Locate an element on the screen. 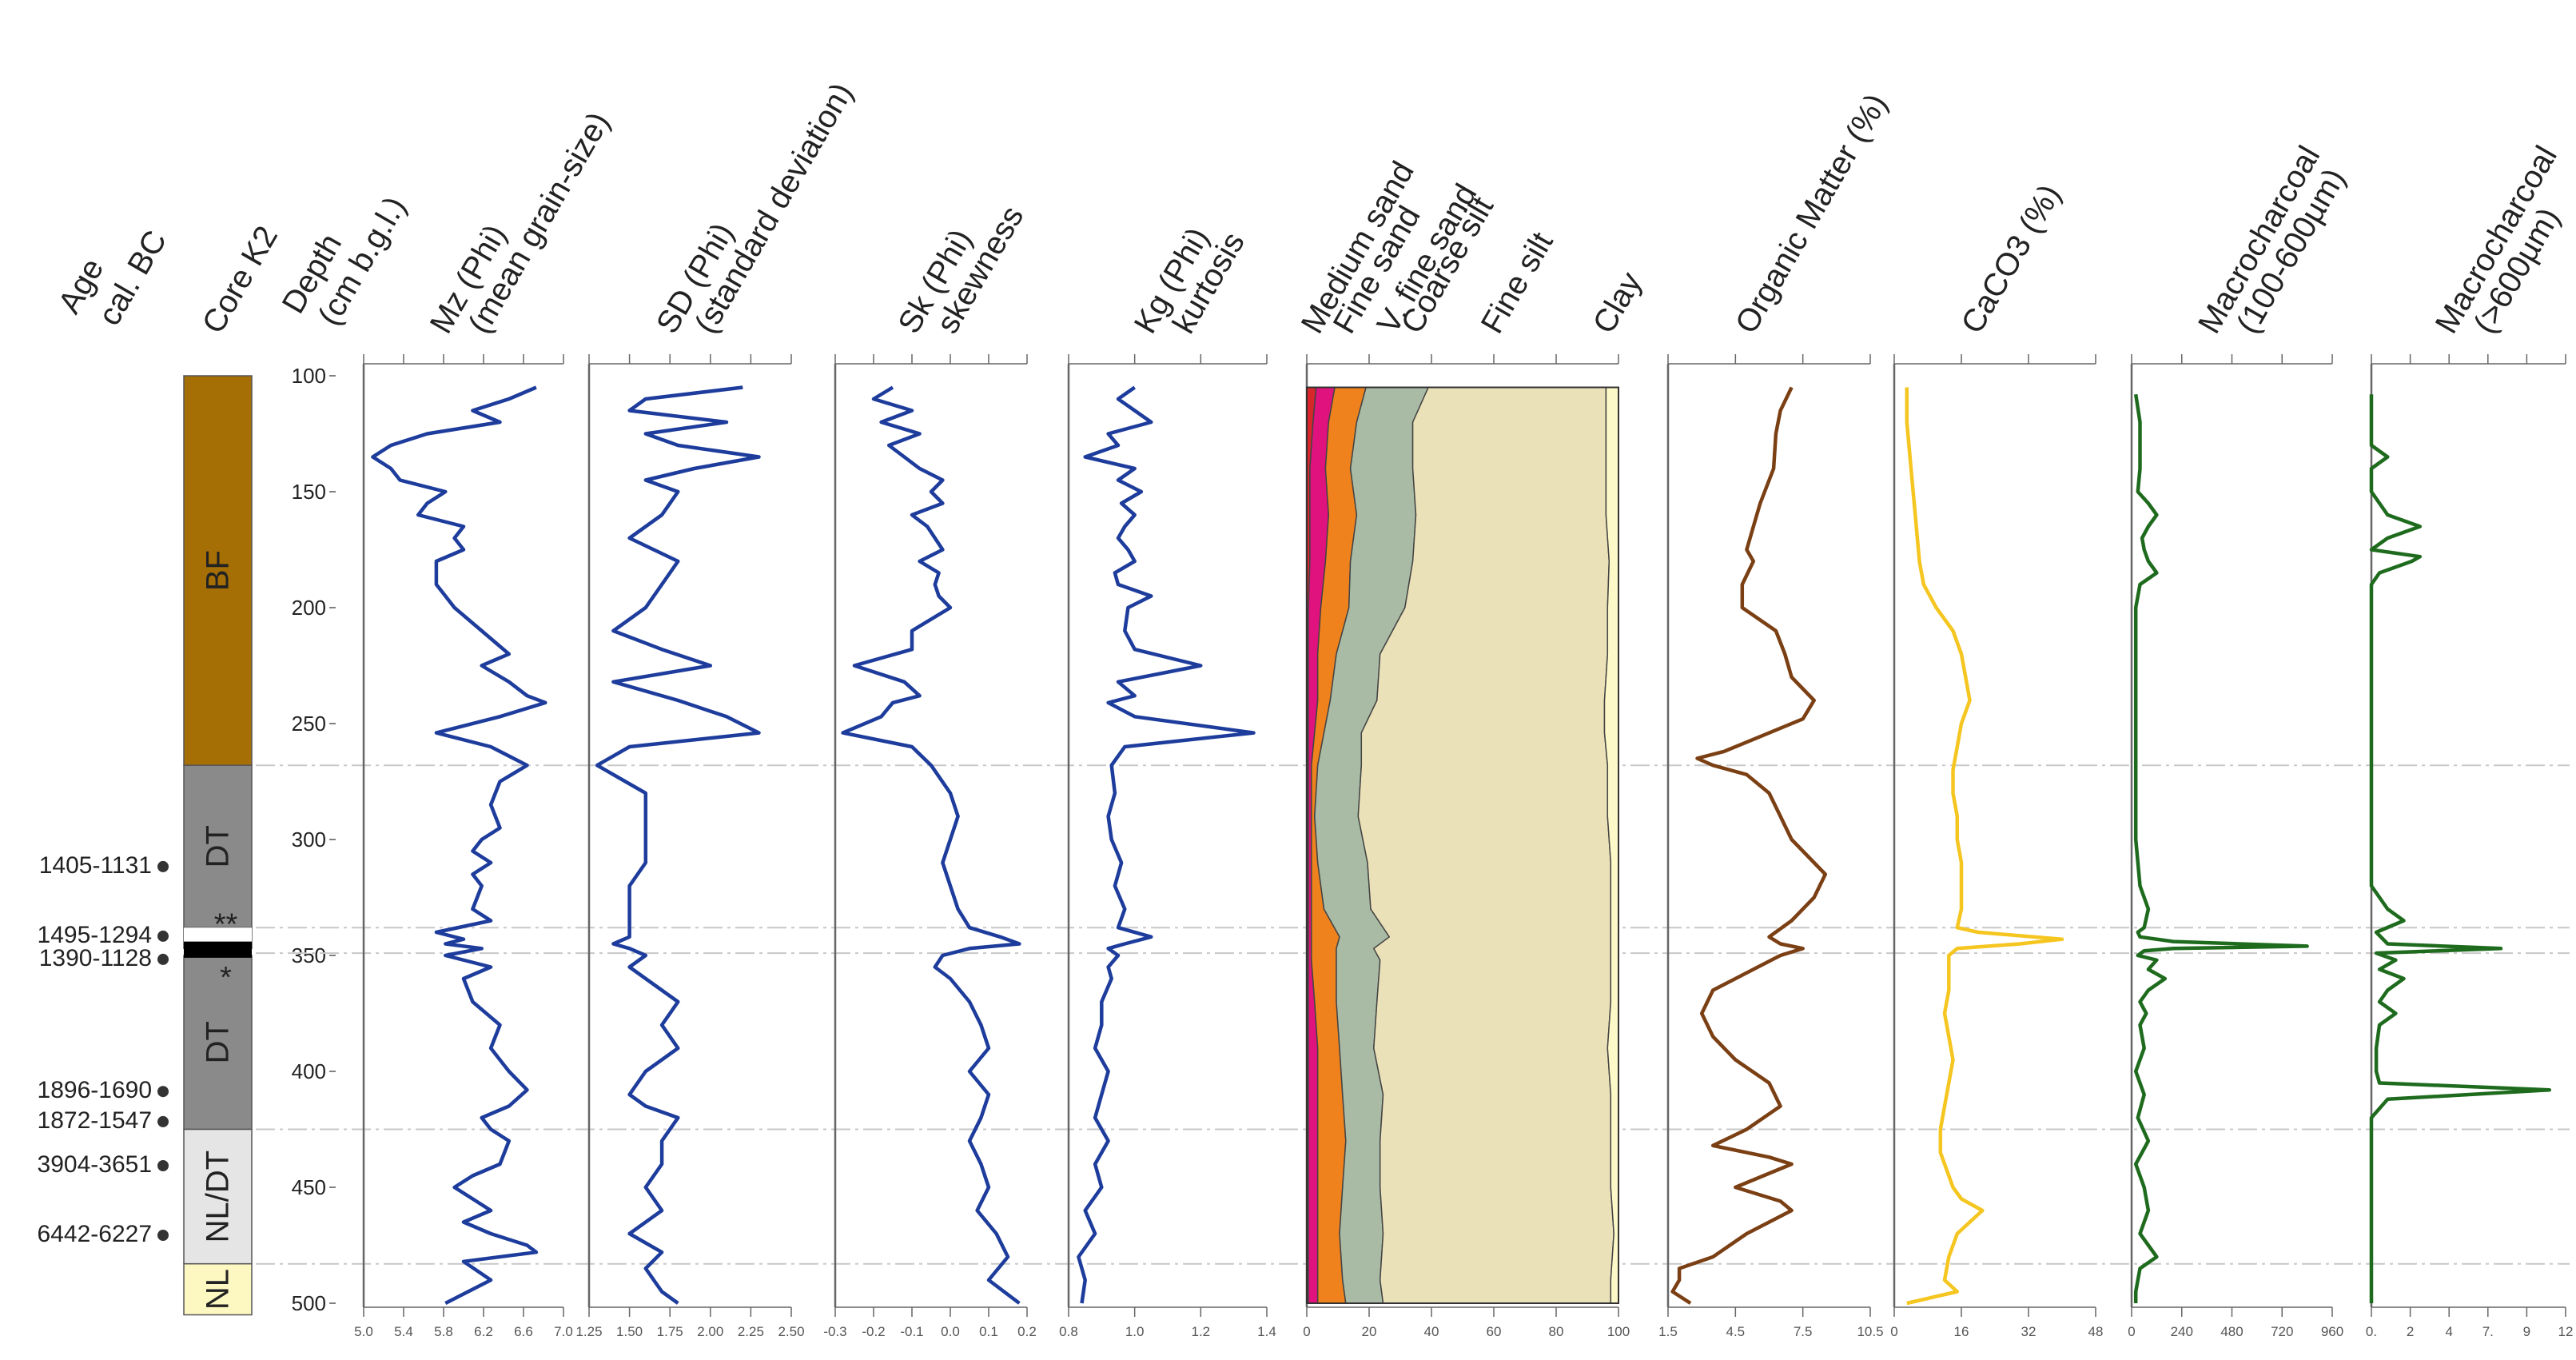 The height and width of the screenshot is (1360, 2576). tephra-band is located at coordinates (218, 949).